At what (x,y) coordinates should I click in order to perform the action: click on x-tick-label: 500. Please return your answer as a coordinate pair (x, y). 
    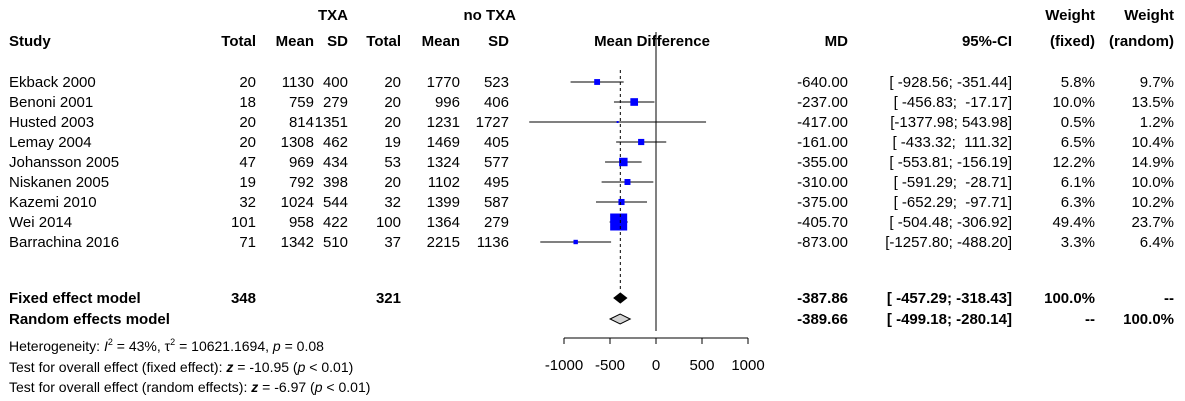
    Looking at the image, I should click on (701, 365).